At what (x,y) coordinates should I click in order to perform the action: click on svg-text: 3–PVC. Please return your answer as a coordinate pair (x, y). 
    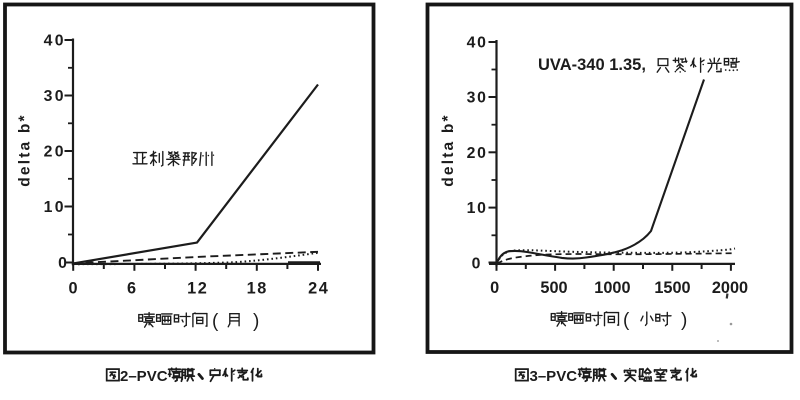
    Looking at the image, I should click on (554, 376).